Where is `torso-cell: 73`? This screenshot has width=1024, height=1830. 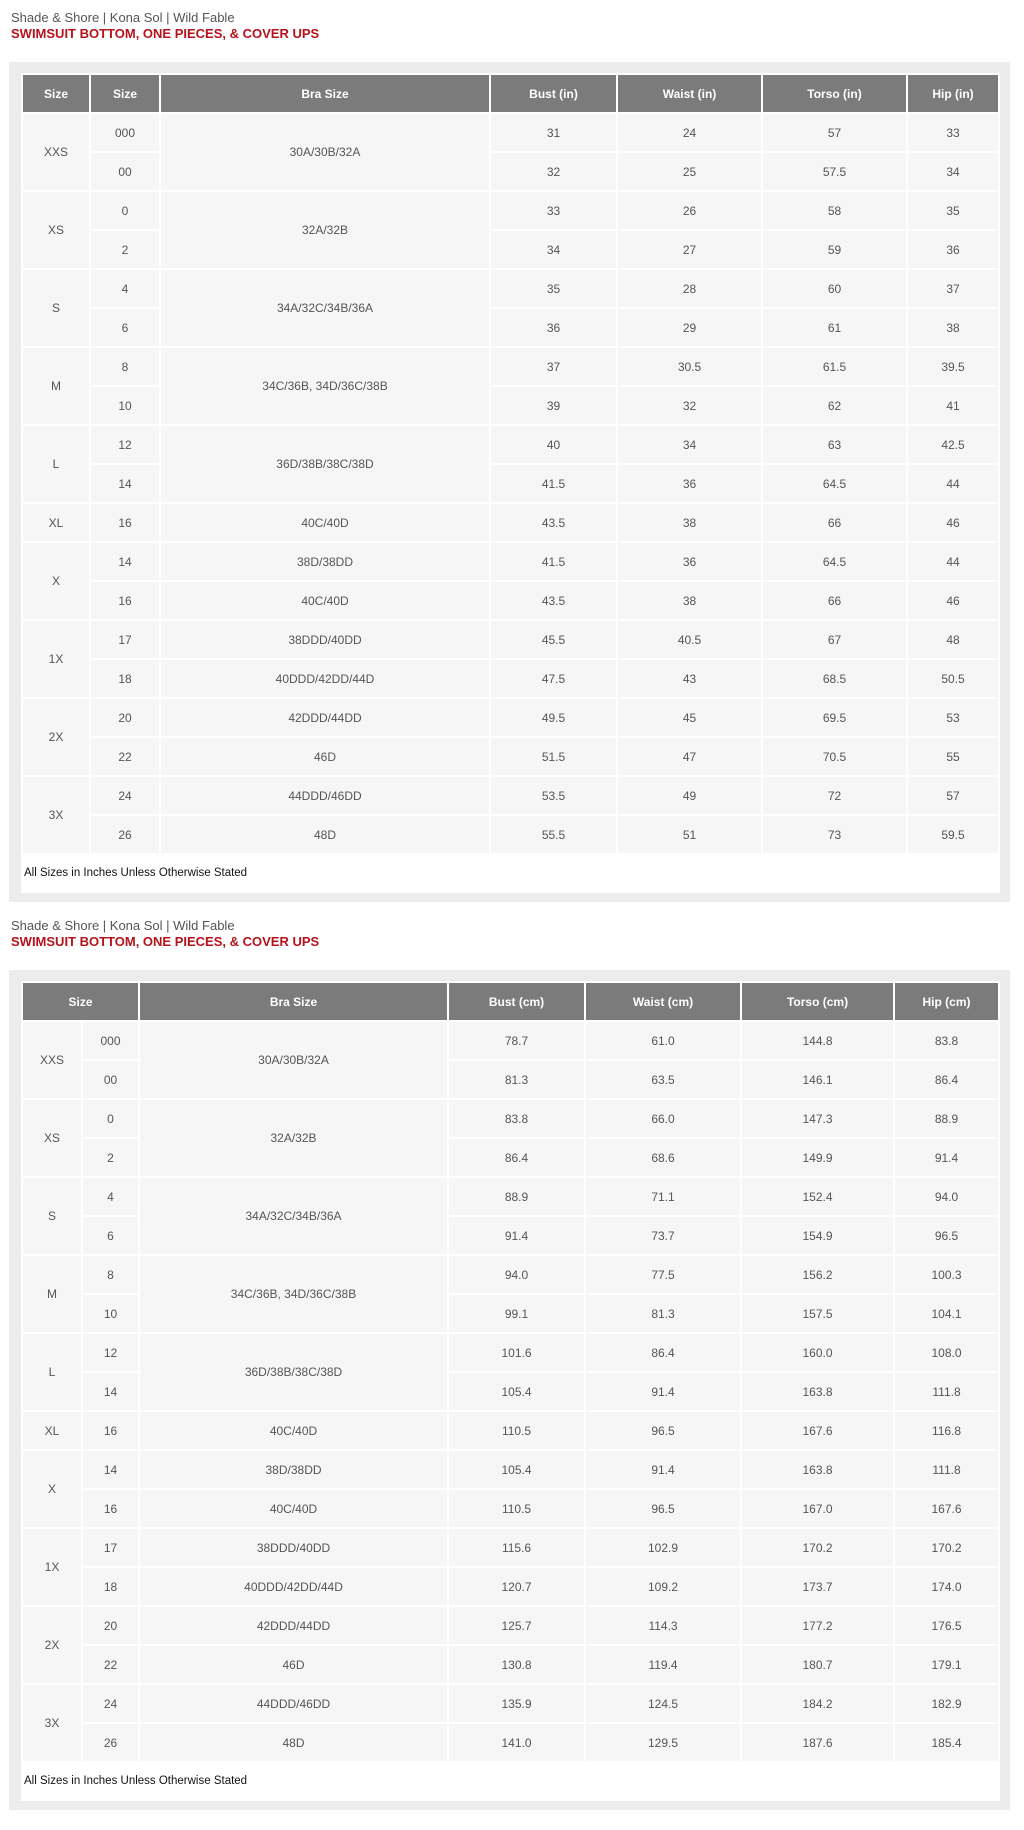
torso-cell: 73 is located at coordinates (834, 834).